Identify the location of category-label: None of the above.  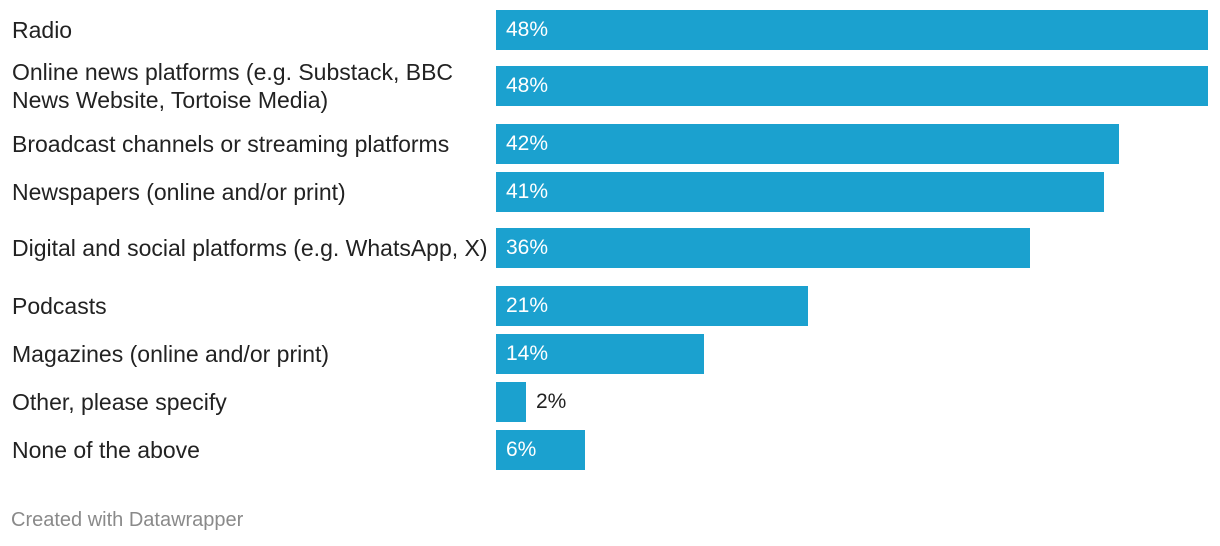
(106, 450).